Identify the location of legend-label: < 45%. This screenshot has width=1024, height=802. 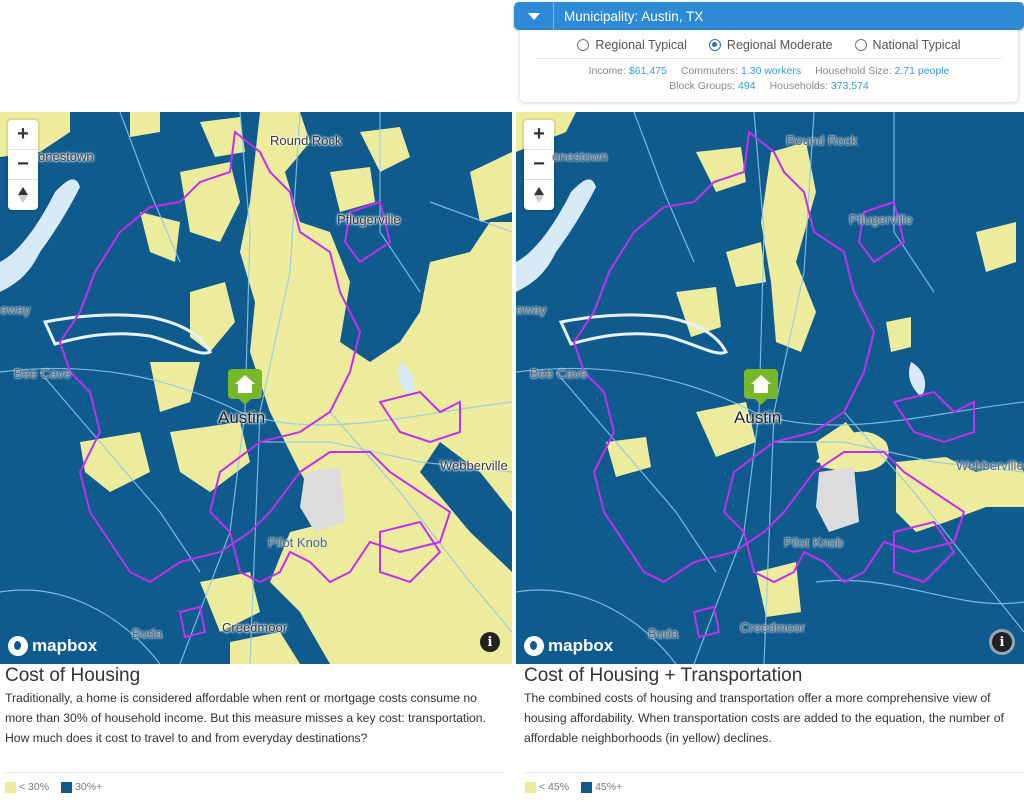
(554, 787).